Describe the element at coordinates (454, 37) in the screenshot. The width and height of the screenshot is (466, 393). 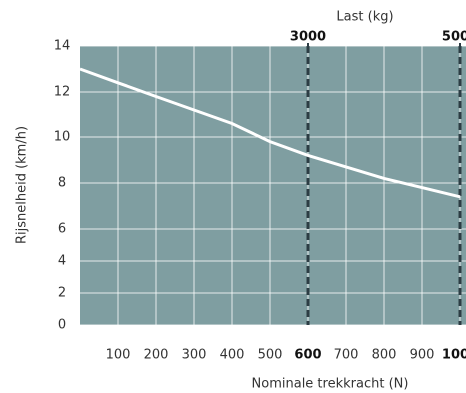
I see `x2-tick-label: 5000` at that location.